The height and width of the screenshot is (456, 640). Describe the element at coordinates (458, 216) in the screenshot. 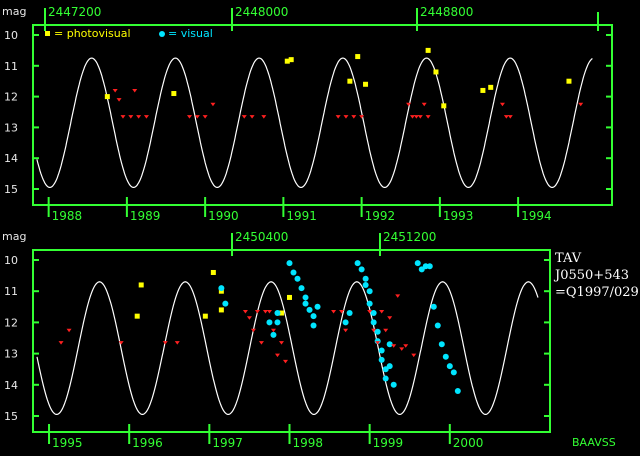

I see `year-tick-label: 1993` at that location.